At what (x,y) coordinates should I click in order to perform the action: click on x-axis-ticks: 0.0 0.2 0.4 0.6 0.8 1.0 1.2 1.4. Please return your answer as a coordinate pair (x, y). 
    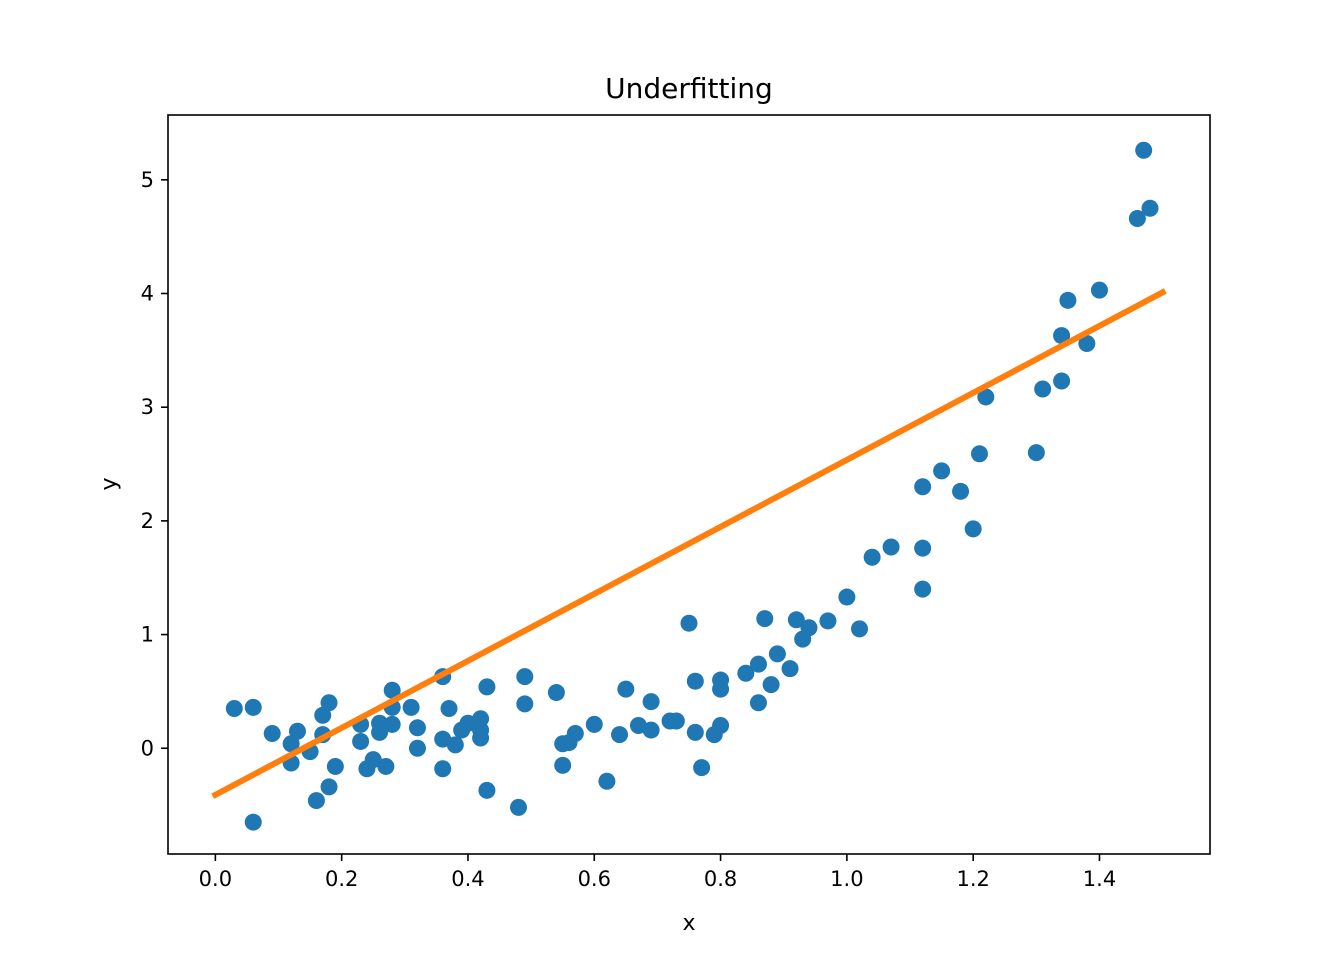
    Looking at the image, I should click on (657, 872).